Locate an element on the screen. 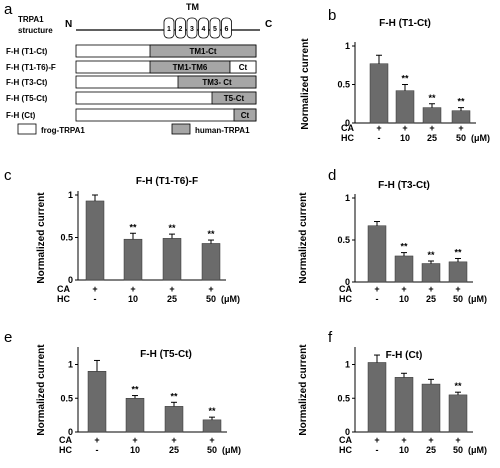 Image resolution: width=500 pixels, height=468 pixels. structure-label-line2: structure is located at coordinates (35, 30).